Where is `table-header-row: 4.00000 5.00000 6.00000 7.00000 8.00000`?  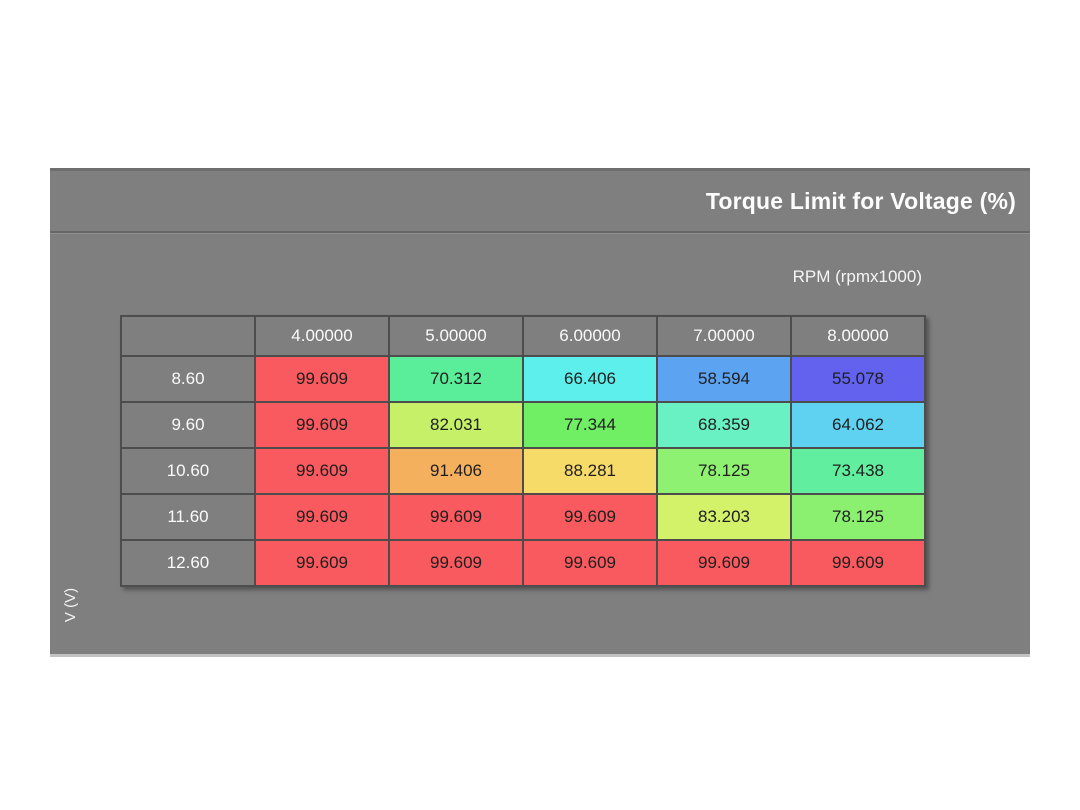 table-header-row: 4.00000 5.00000 6.00000 7.00000 8.00000 is located at coordinates (523, 336).